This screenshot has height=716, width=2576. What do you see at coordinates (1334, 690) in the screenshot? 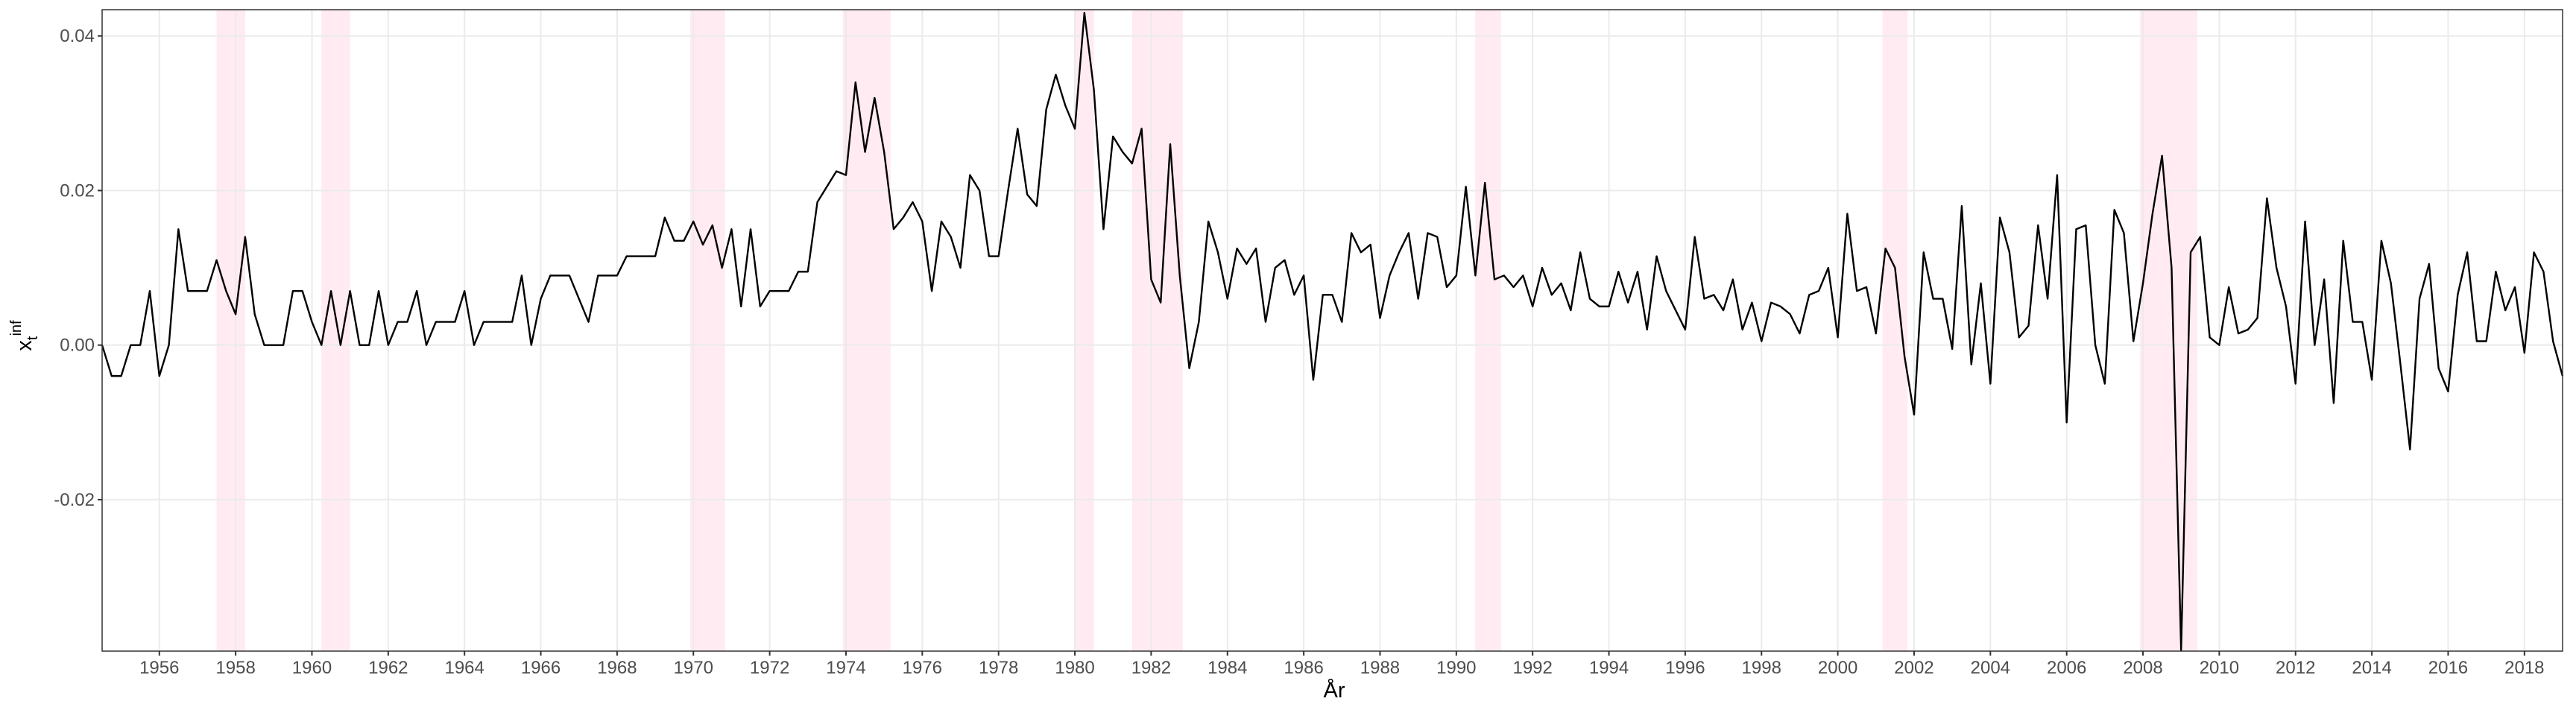
I see `x-axis-title: År` at bounding box center [1334, 690].